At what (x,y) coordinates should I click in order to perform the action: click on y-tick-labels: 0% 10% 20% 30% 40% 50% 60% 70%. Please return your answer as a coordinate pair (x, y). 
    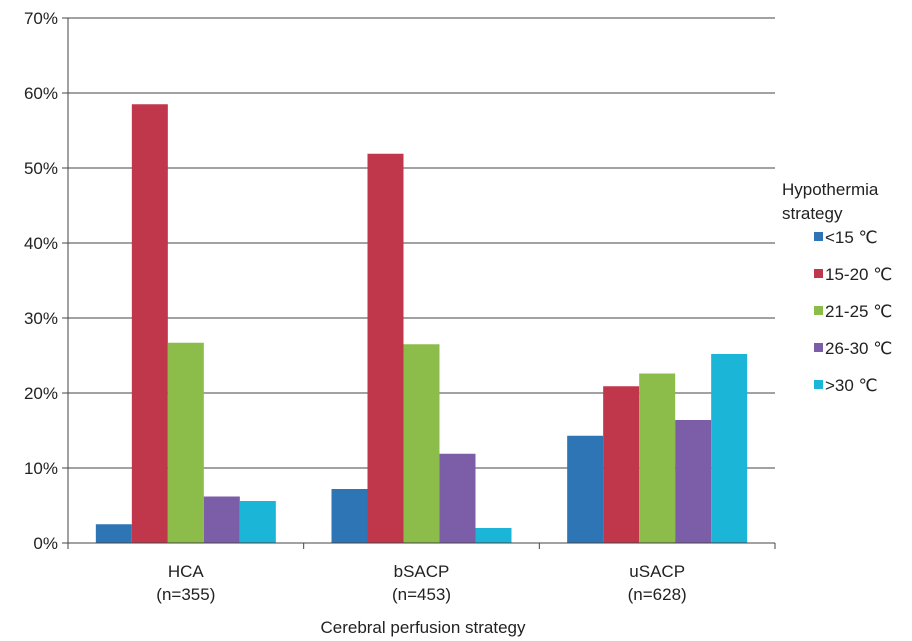
    Looking at the image, I should click on (41, 281).